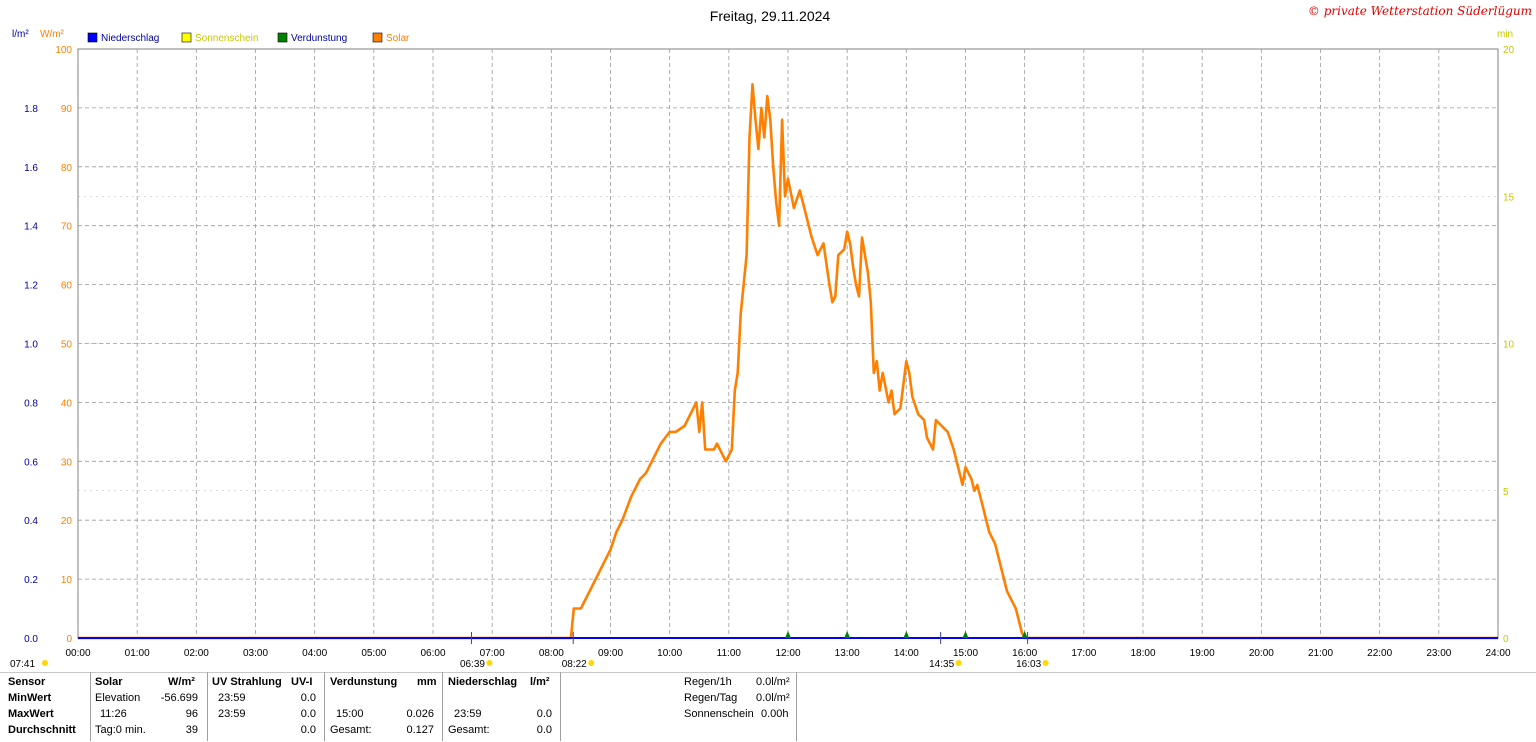 Image resolution: width=1536 pixels, height=742 pixels. I want to click on x-tick-label: 01:00, so click(137, 653).